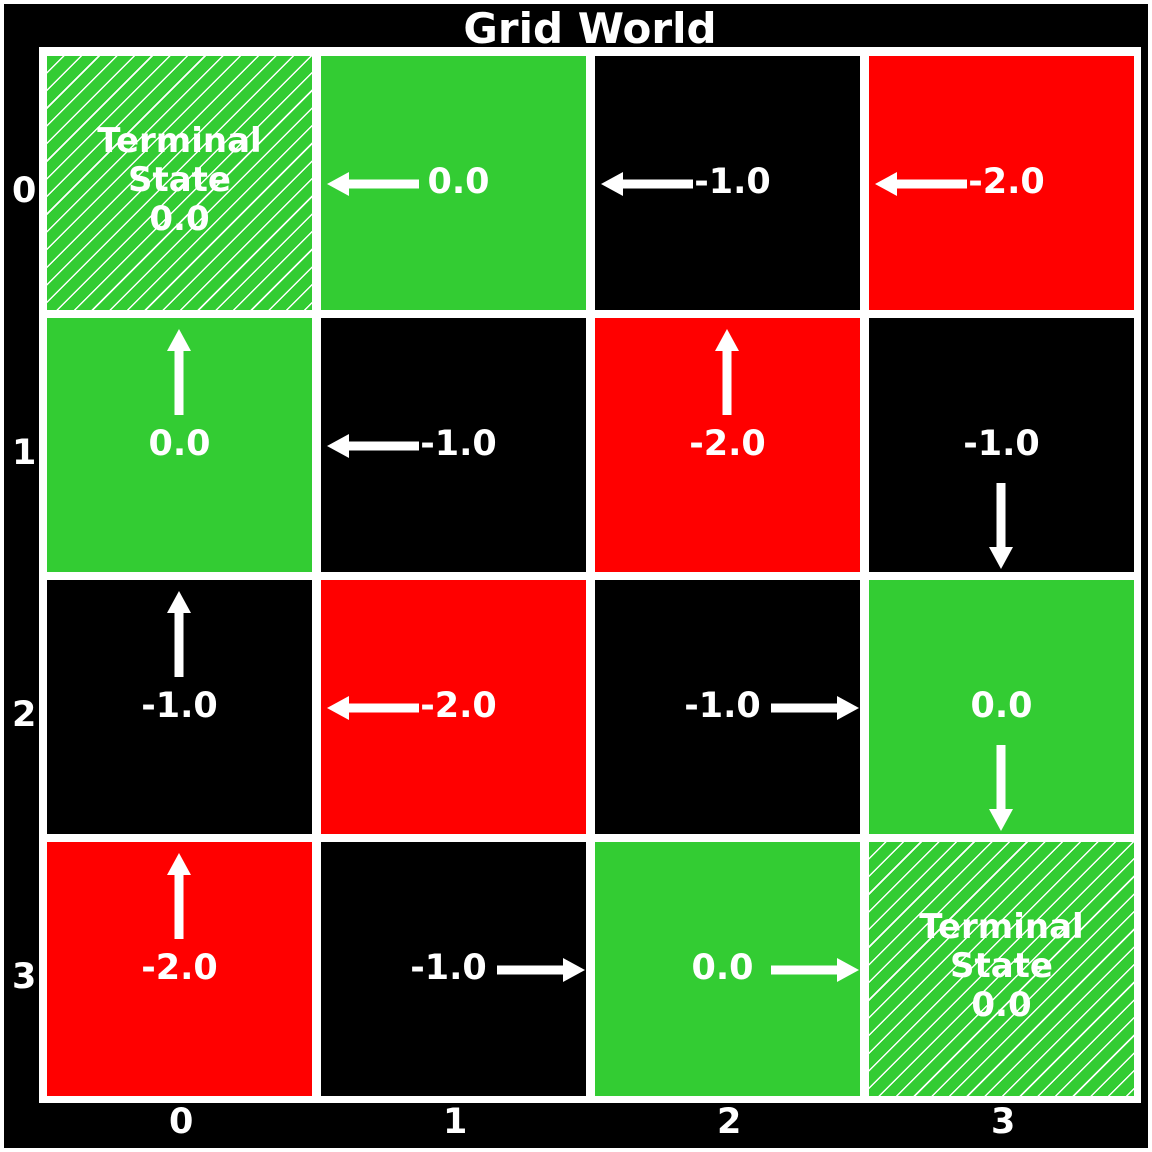 Image resolution: width=1152 pixels, height=1152 pixels. Describe the element at coordinates (24, 453) in the screenshot. I see `row-tick-label: 1` at that location.